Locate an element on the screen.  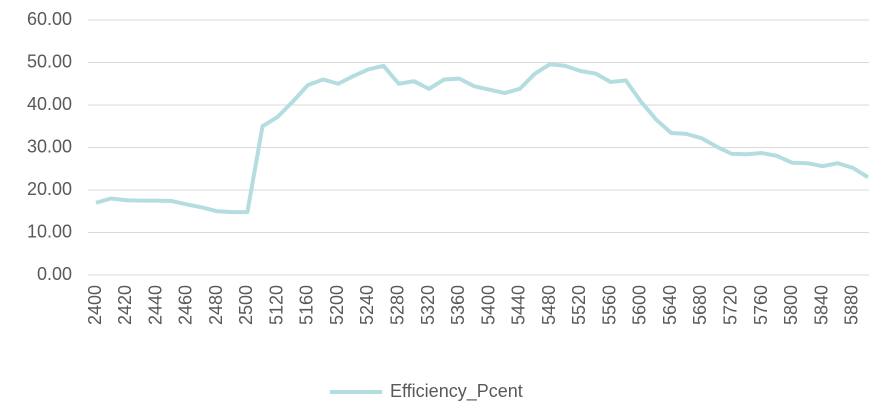
x-tick-label: 5880 is located at coordinates (852, 305).